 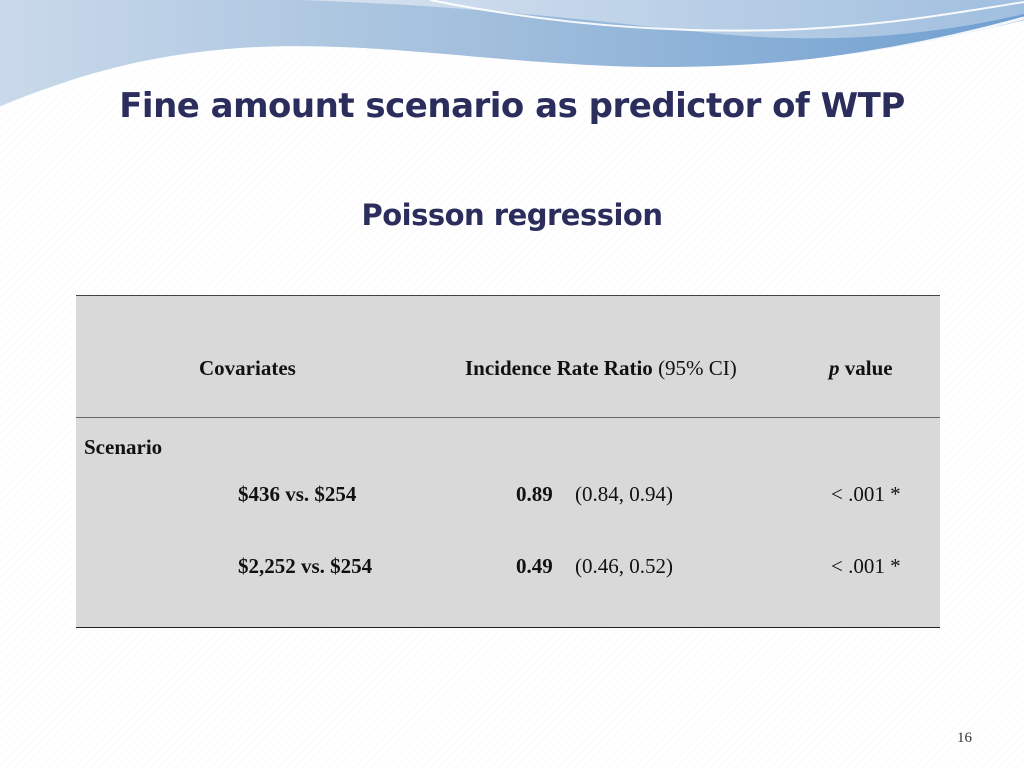 What do you see at coordinates (866, 566) in the screenshot?
I see `row-2-p: < .001 *` at bounding box center [866, 566].